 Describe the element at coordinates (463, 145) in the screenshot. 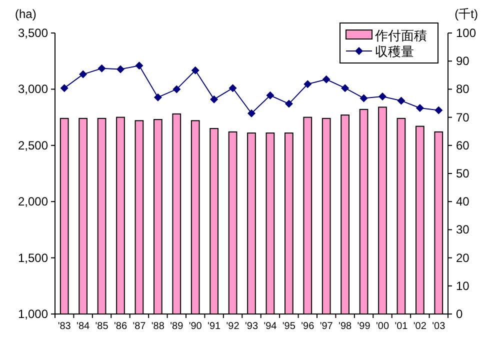

I see `y2-tick-label: 60` at that location.